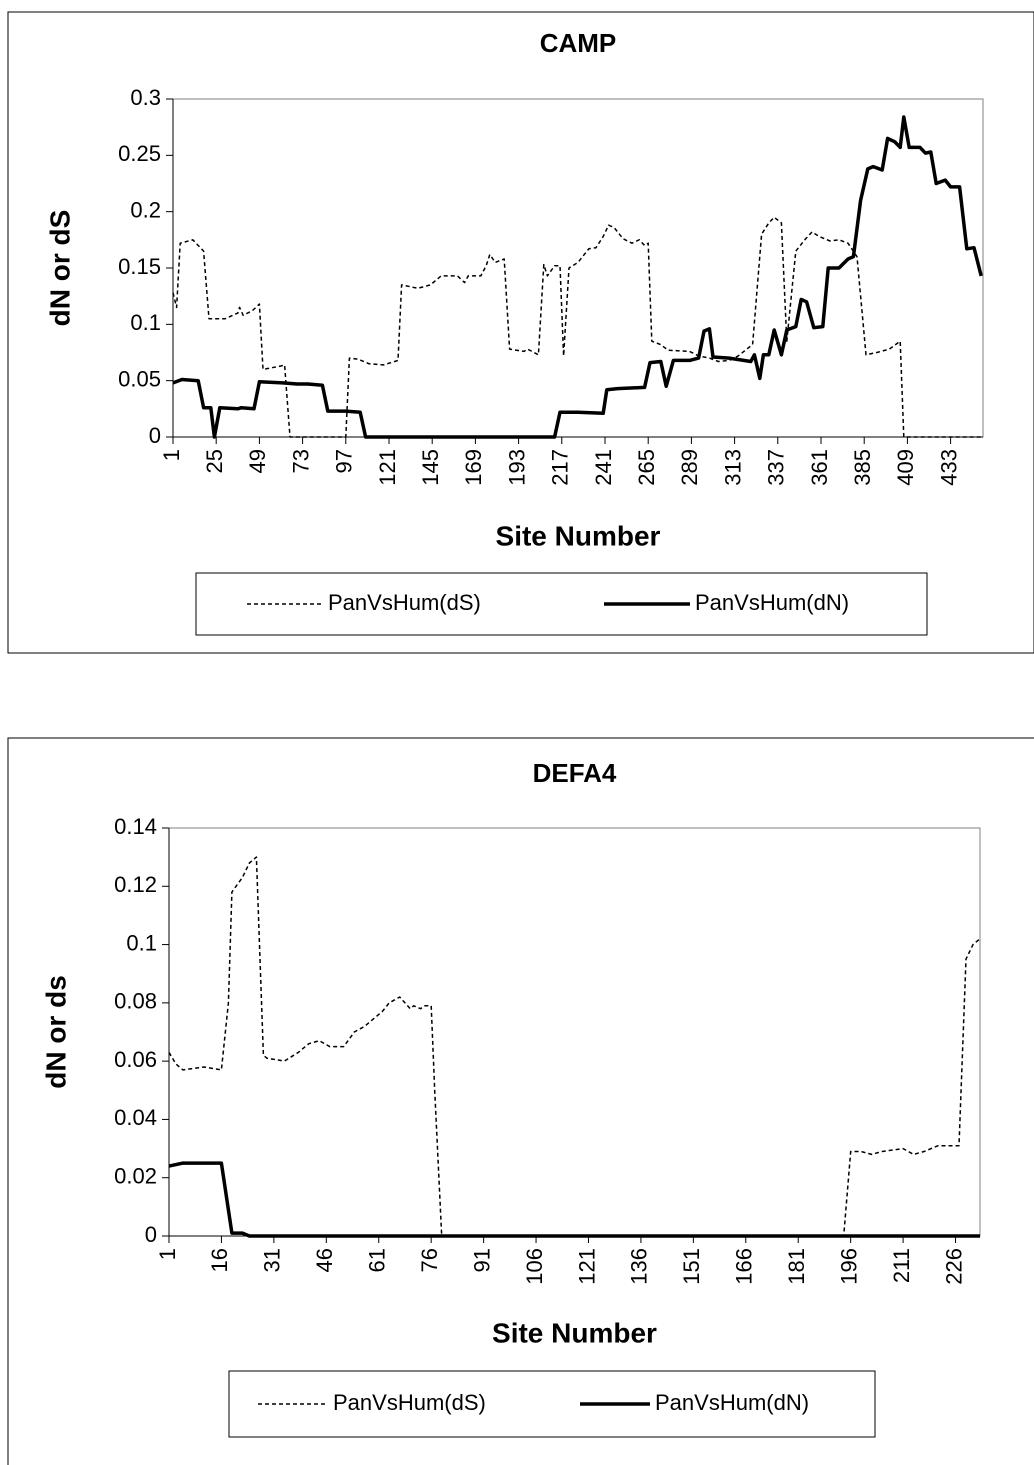 This screenshot has height=1465, width=1034. I want to click on y-tick-label: 0.05, so click(139, 378).